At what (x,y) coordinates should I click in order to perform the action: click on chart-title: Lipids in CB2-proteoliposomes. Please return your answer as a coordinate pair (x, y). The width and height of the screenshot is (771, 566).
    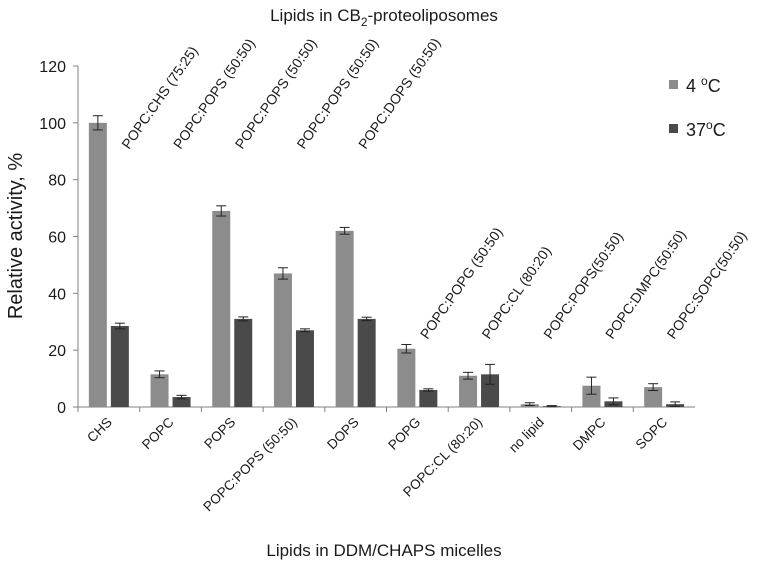
    Looking at the image, I should click on (384, 17).